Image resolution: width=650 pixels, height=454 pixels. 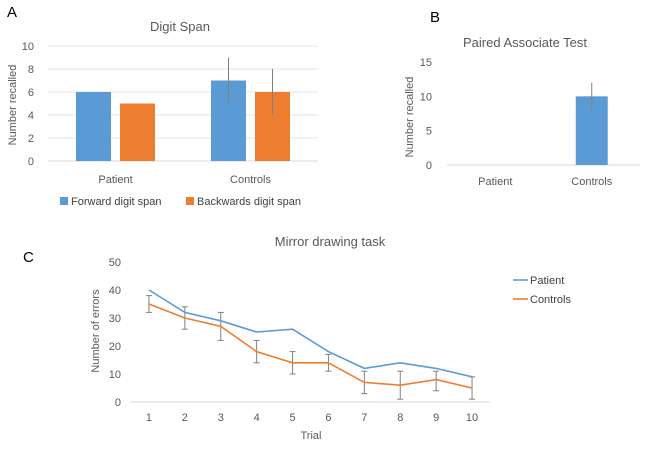 What do you see at coordinates (436, 418) in the screenshot?
I see `x-tick-label: 9` at bounding box center [436, 418].